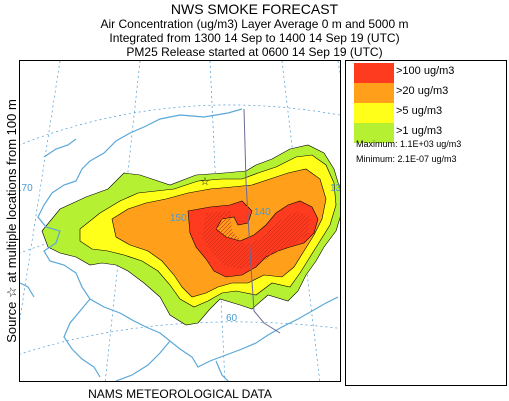  I want to click on legend-label-gt100: >100 ug/m3, so click(425, 71).